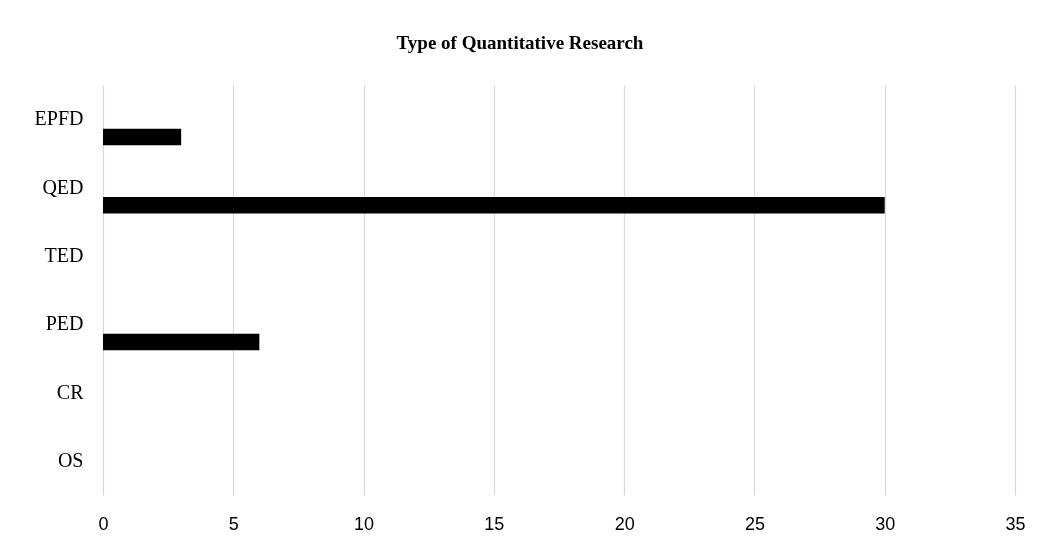 Image resolution: width=1038 pixels, height=546 pixels. What do you see at coordinates (59, 118) in the screenshot?
I see `y-tick-label: EPFD` at bounding box center [59, 118].